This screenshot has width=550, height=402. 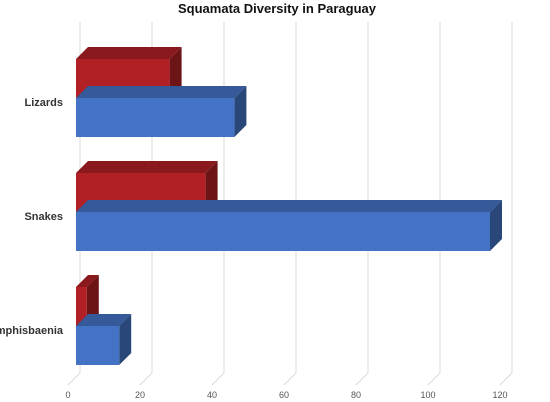 I want to click on bar-lizards-series-2-top, so click(x=161, y=92).